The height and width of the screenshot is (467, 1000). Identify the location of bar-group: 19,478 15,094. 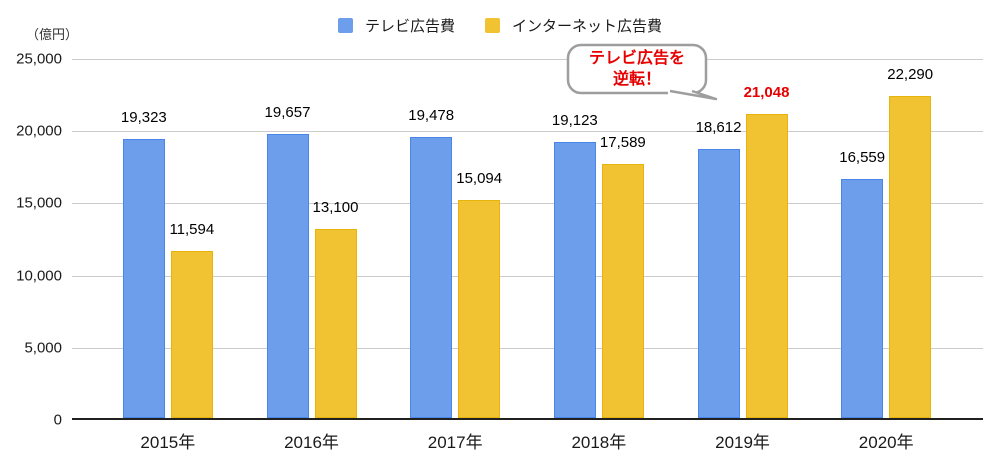
(455, 238).